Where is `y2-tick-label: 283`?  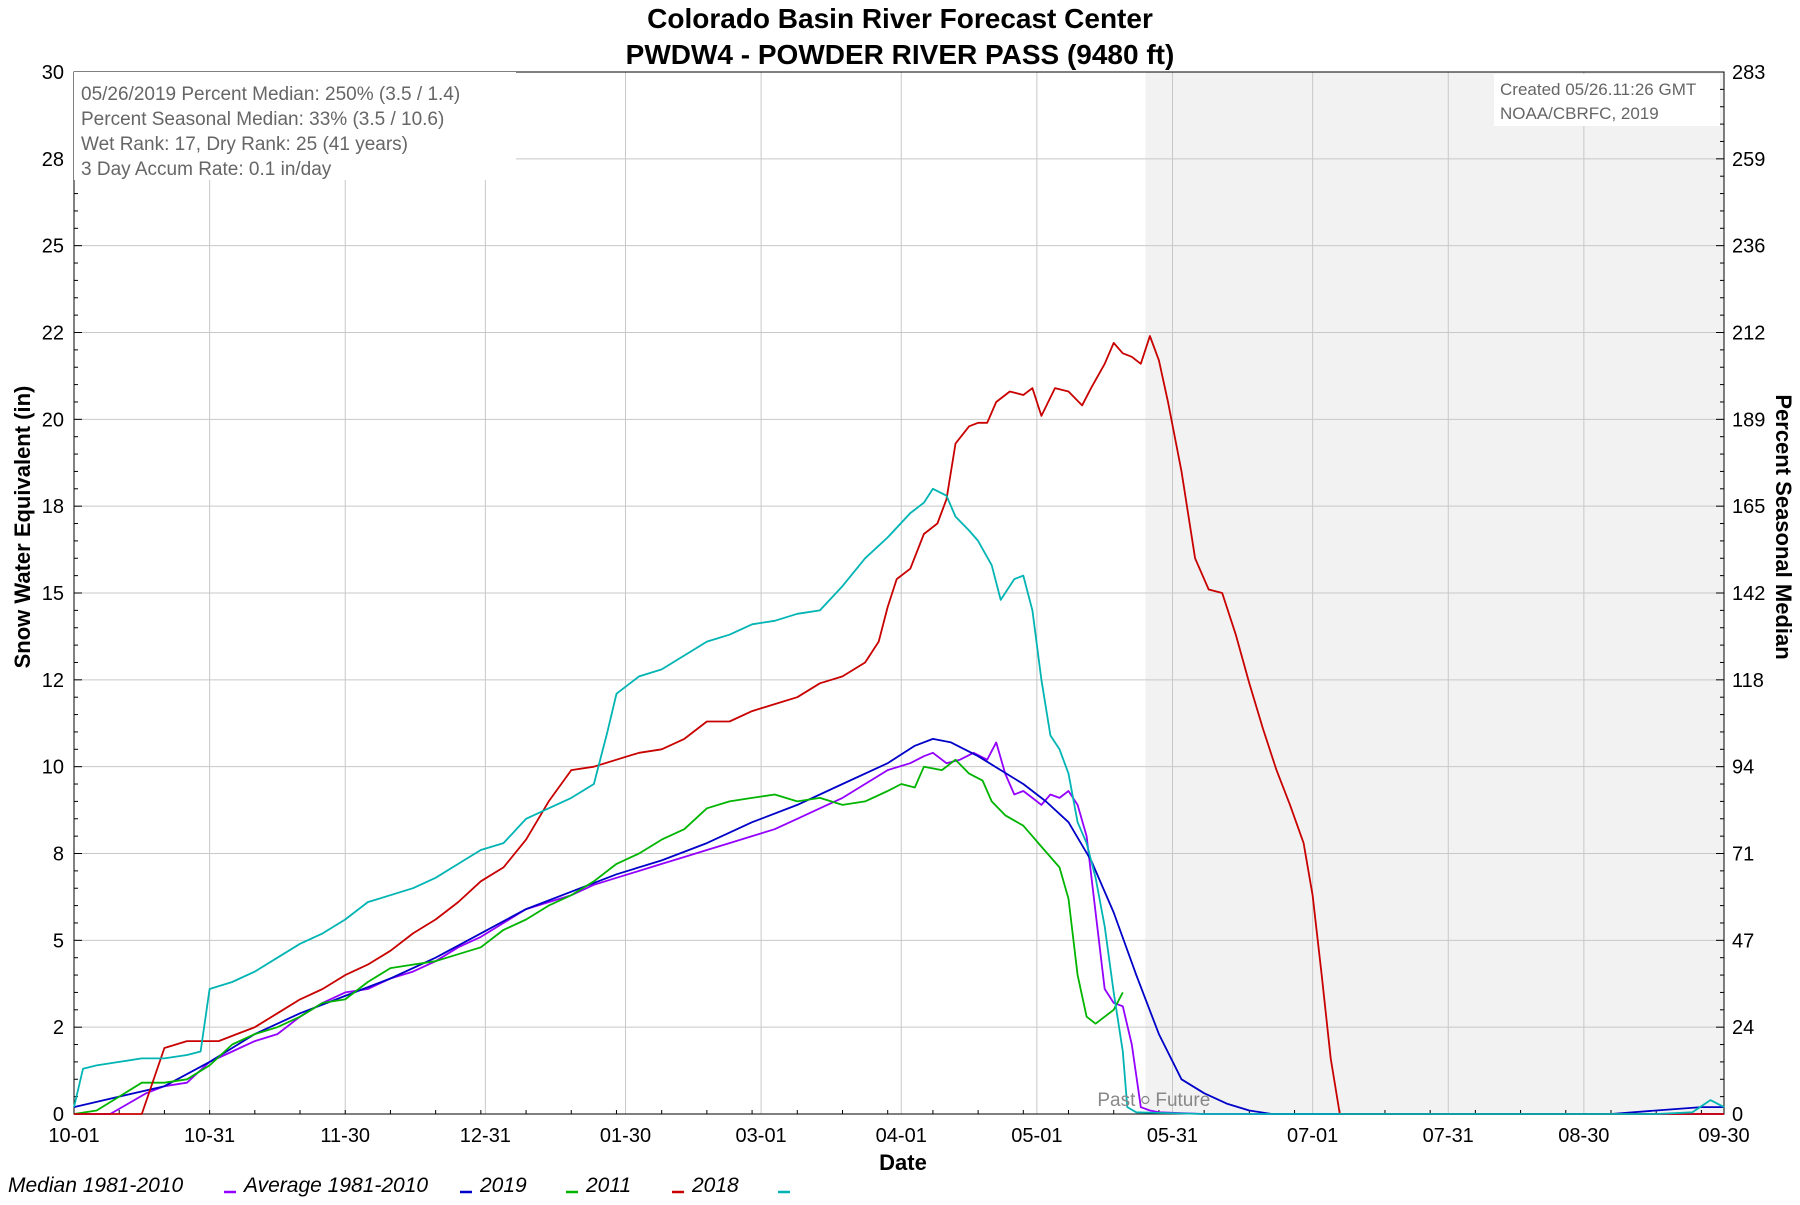 y2-tick-label: 283 is located at coordinates (1748, 73).